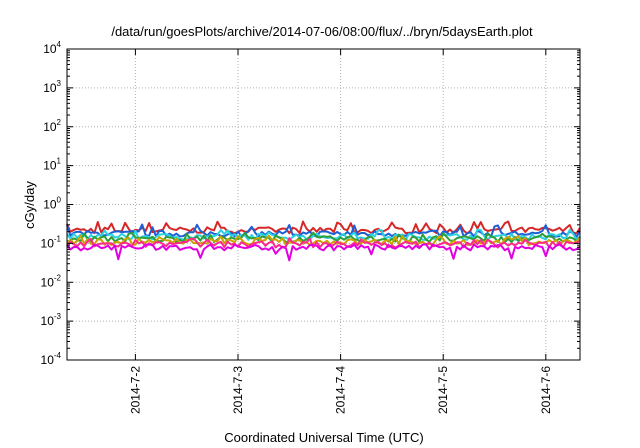  Describe the element at coordinates (238, 390) in the screenshot. I see `x-tick-label: 2014-7-3` at that location.